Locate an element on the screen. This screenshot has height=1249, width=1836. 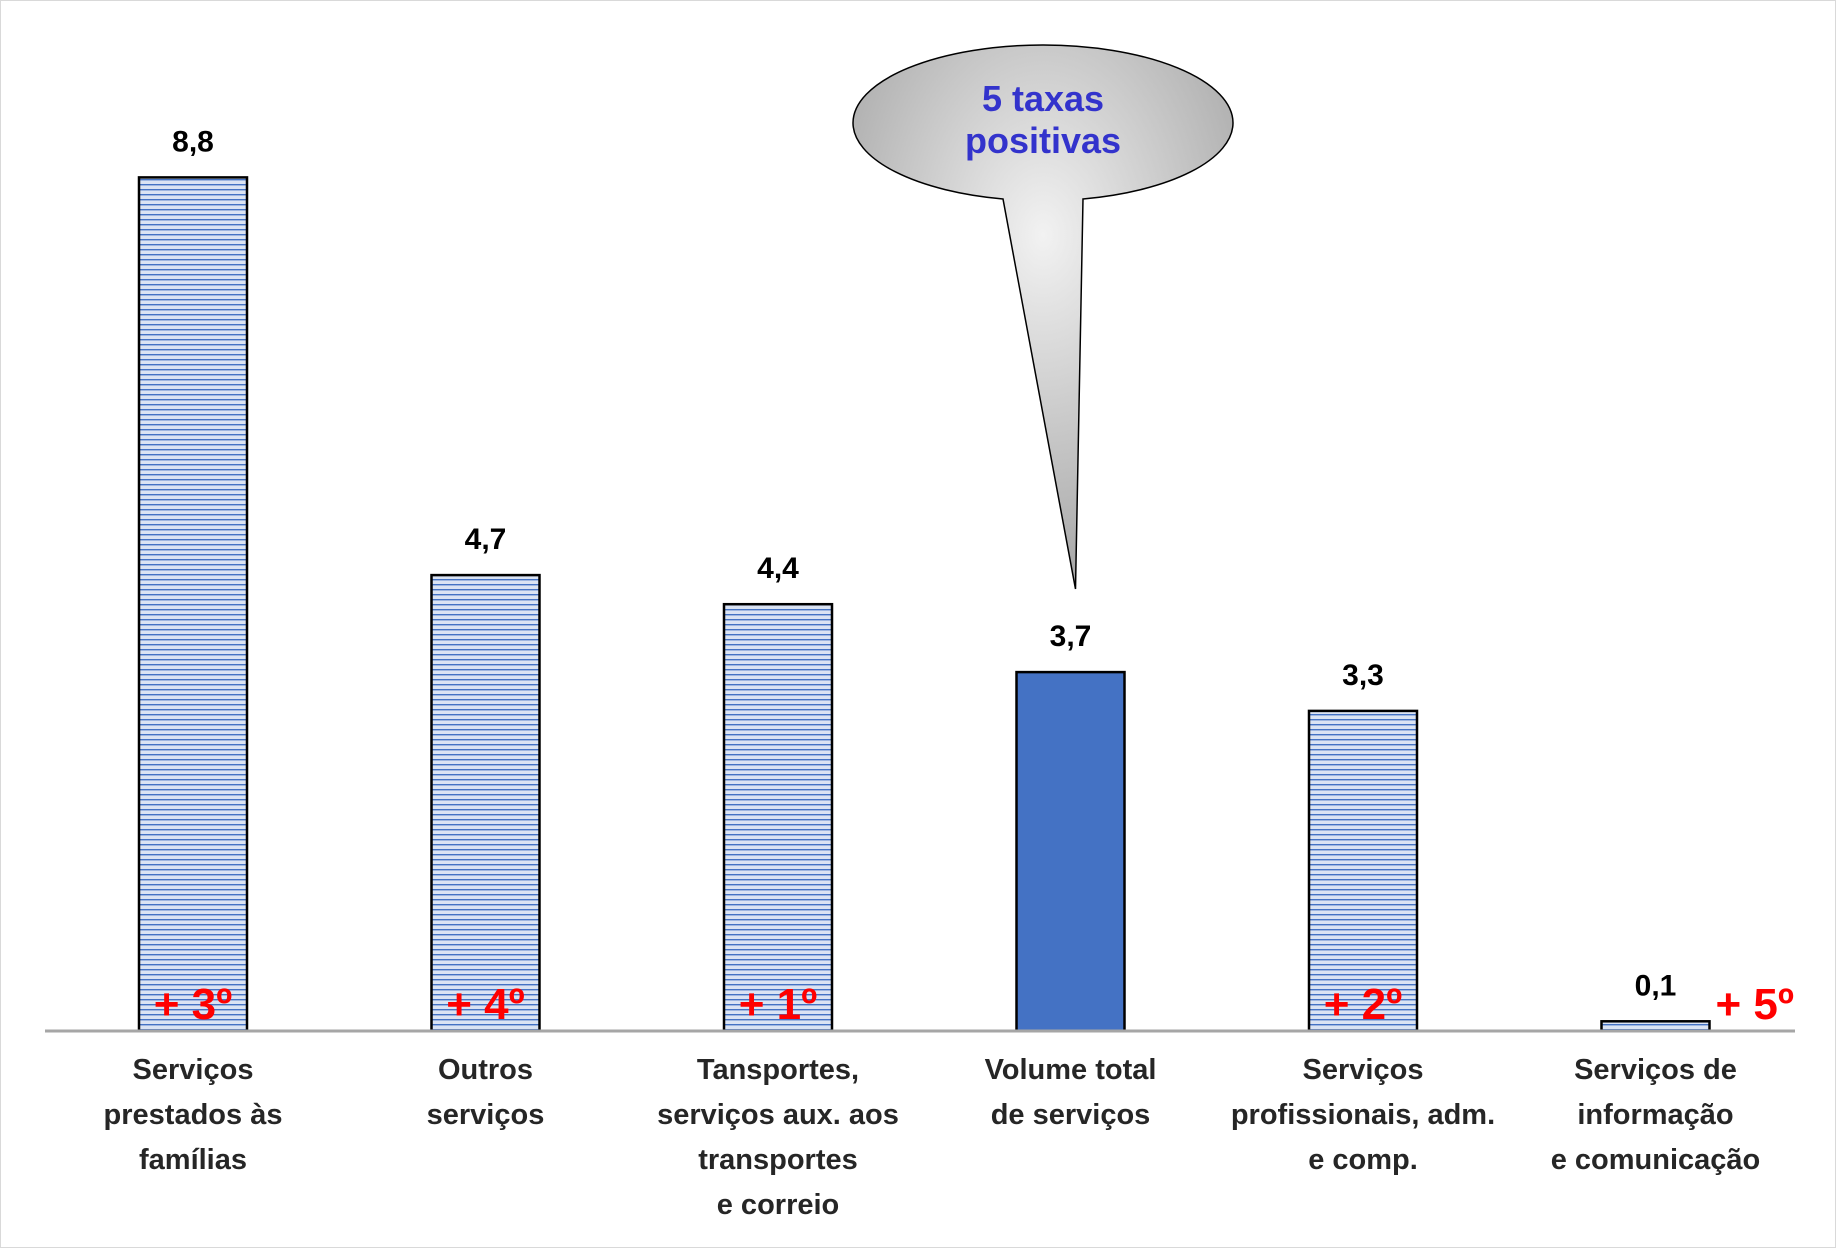
category-label-4: Volume total de serviços is located at coordinates (1071, 1092).